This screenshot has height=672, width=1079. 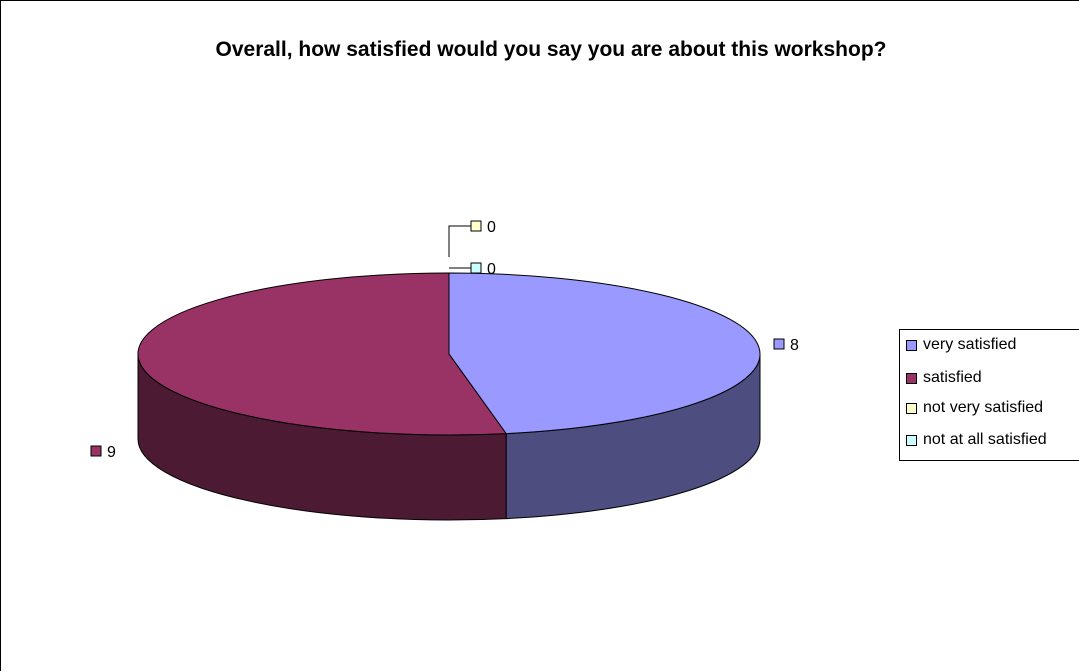 What do you see at coordinates (459, 241) in the screenshot?
I see `leader-line` at bounding box center [459, 241].